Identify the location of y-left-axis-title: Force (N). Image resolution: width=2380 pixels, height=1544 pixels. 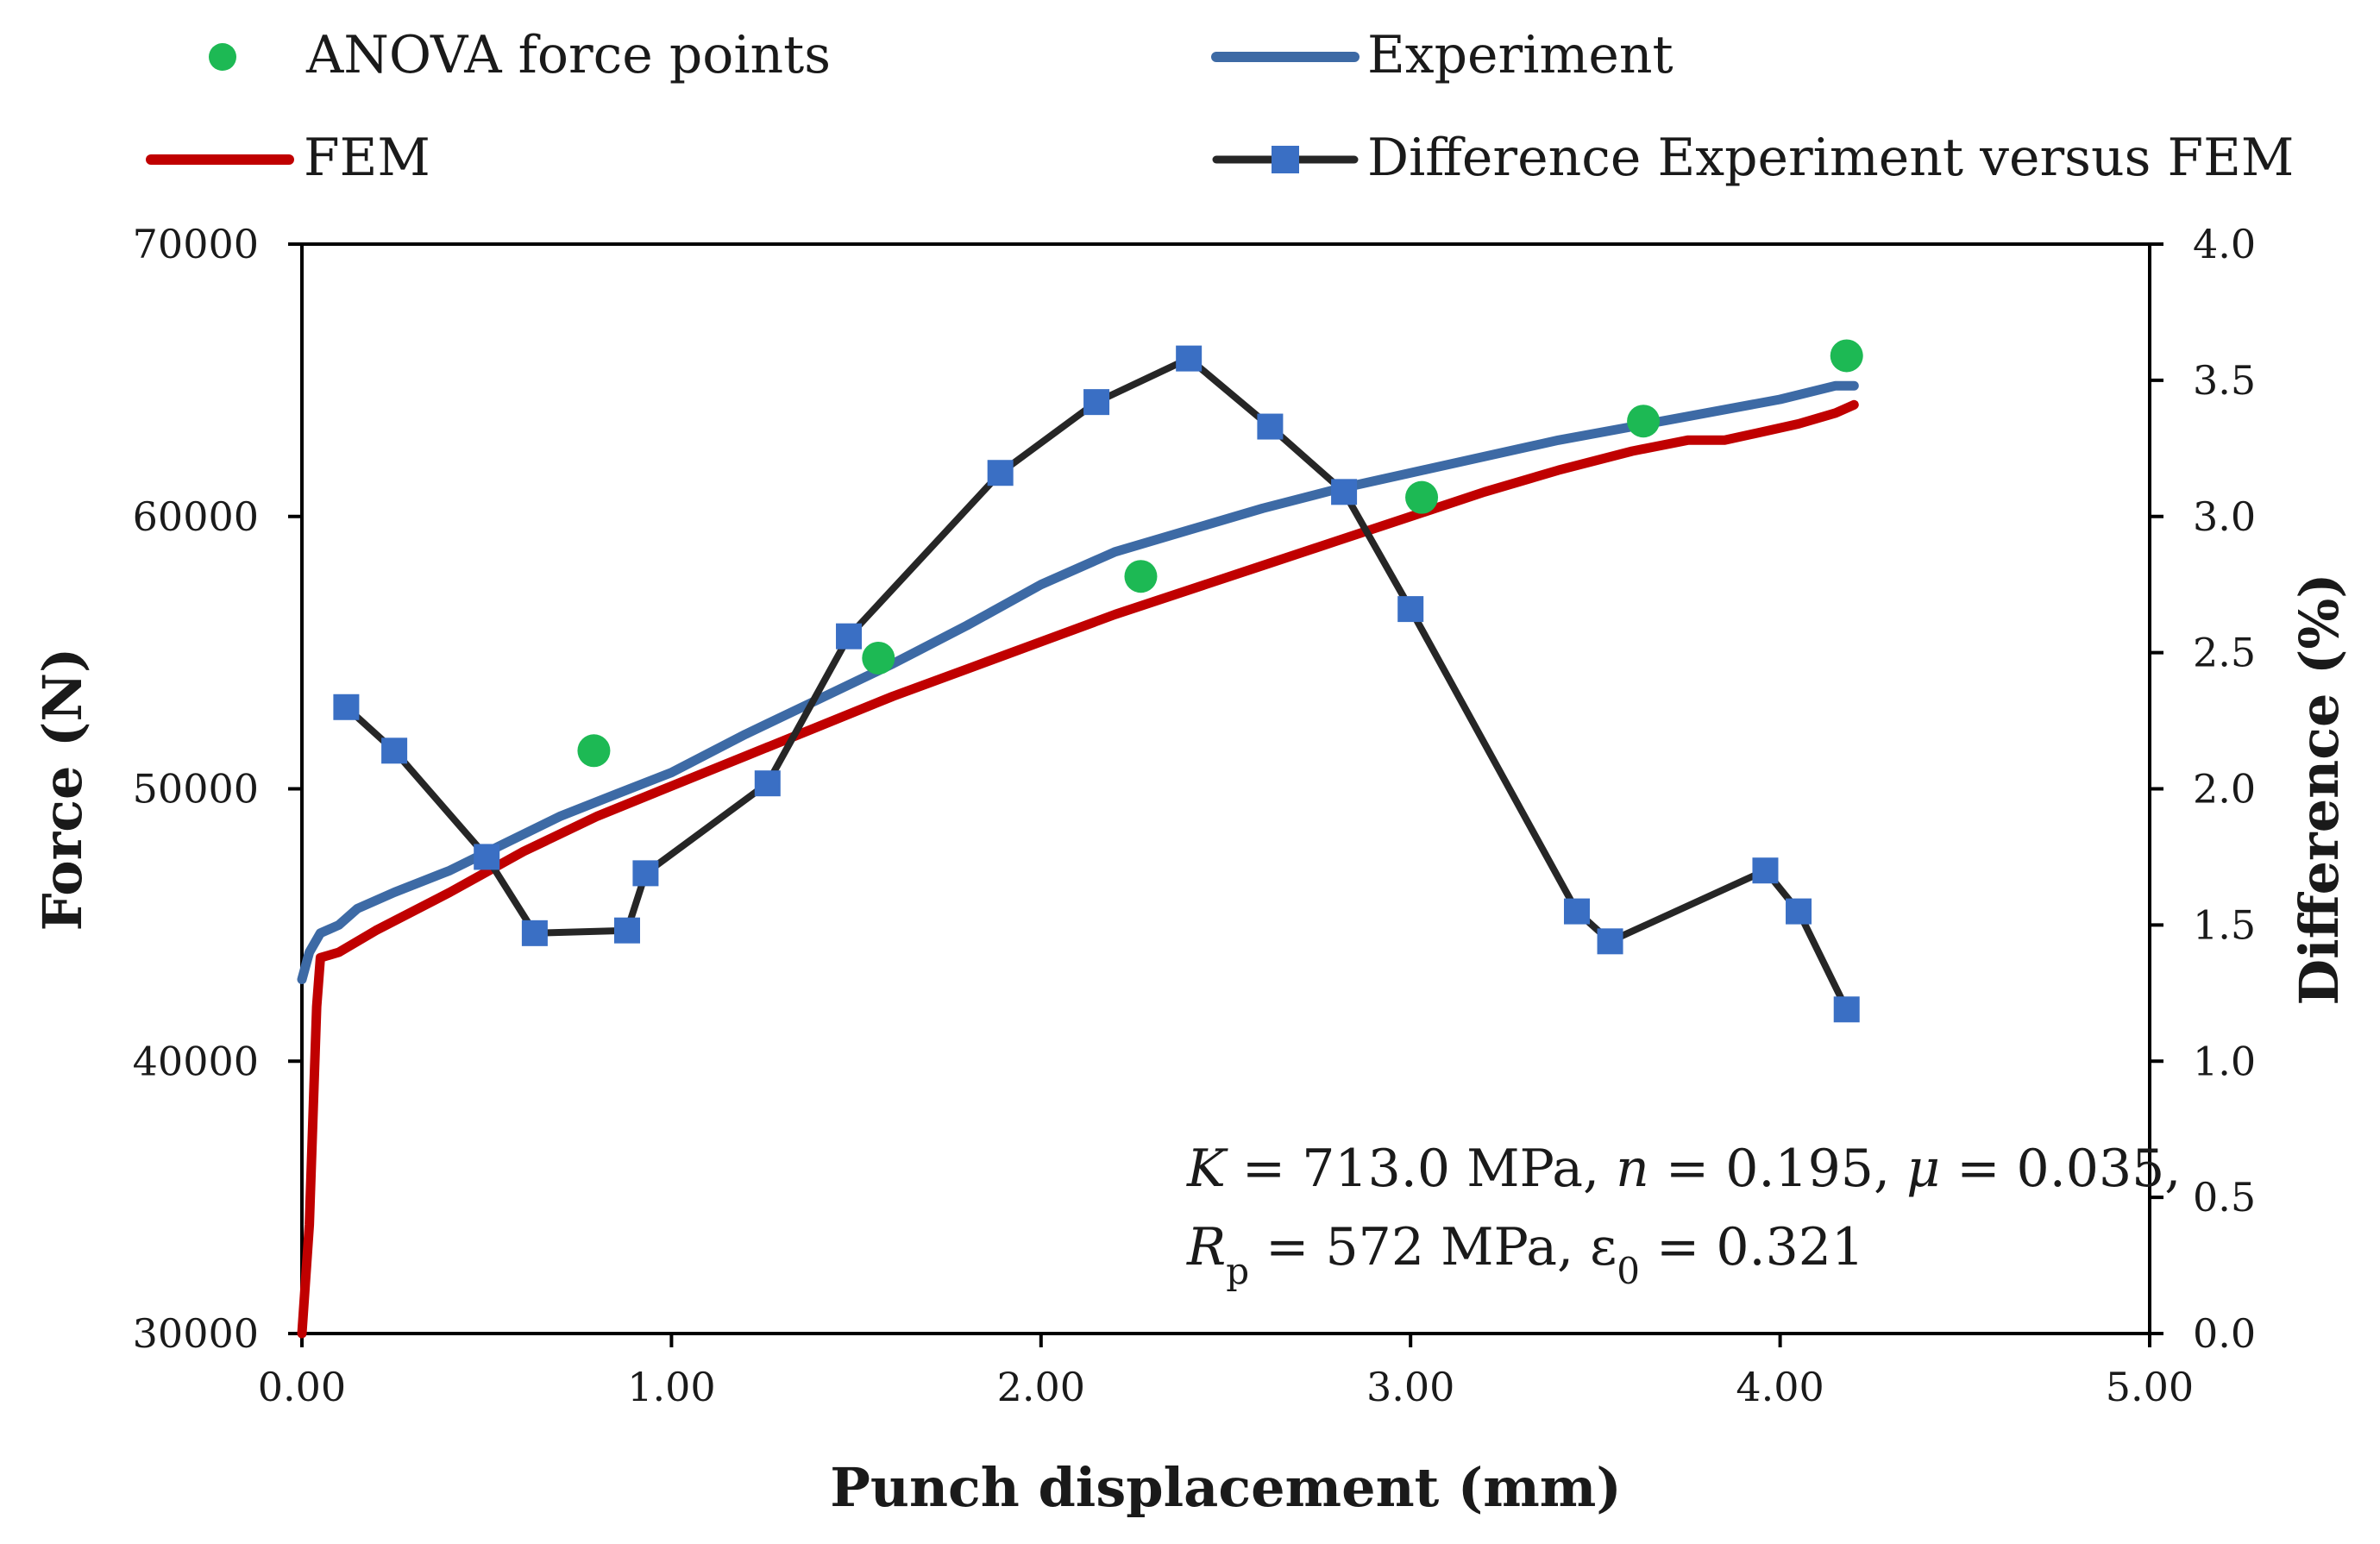
(62, 790).